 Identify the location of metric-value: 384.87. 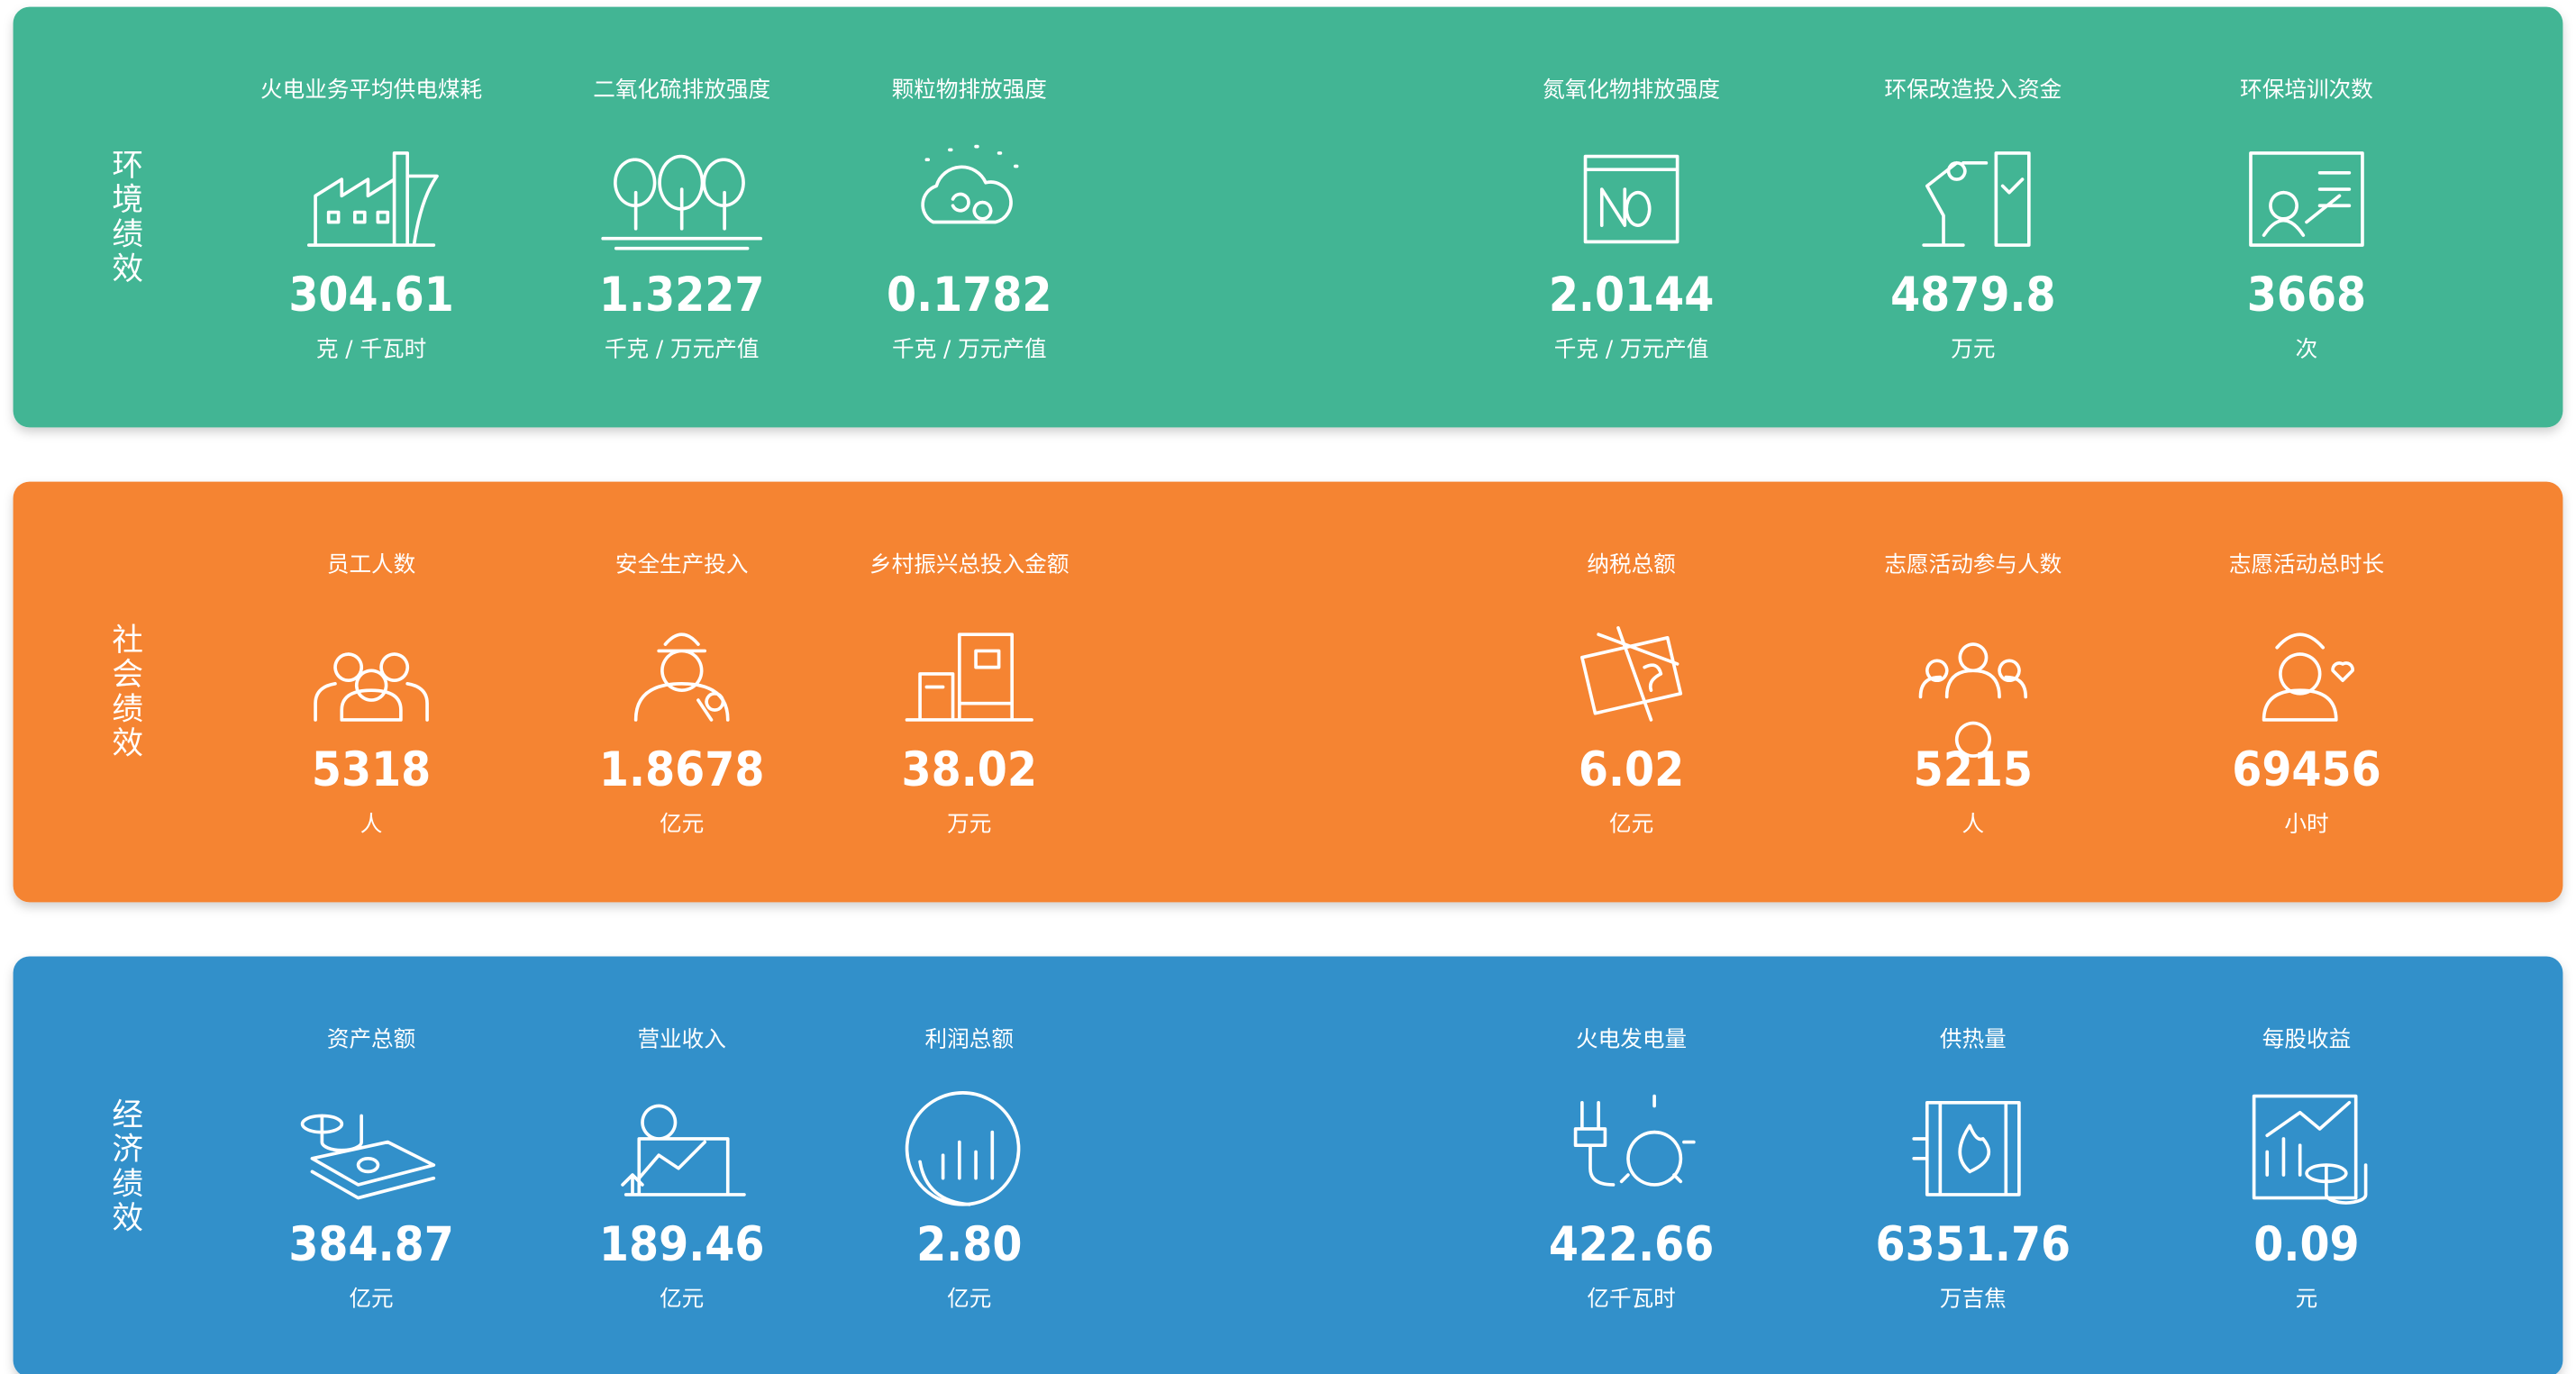
(371, 1244).